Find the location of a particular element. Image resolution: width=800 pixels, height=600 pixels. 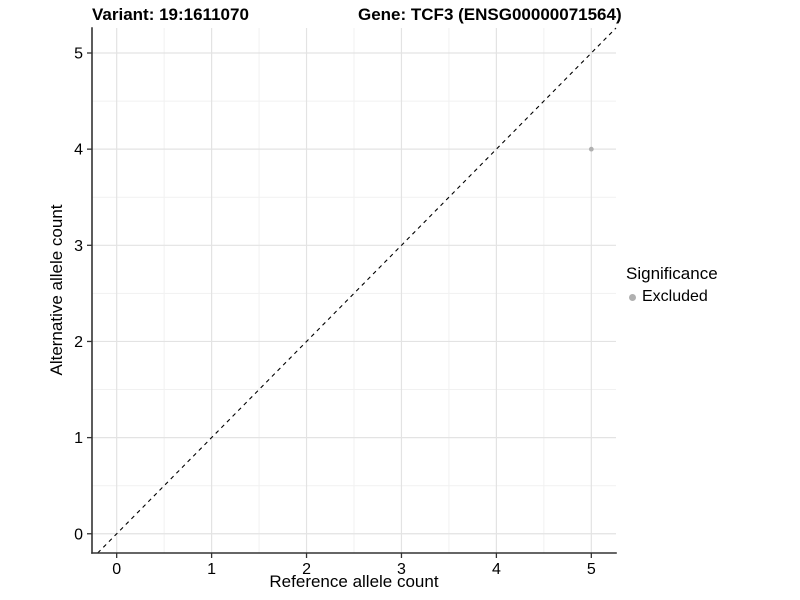

legend-item-excluded: Excluded is located at coordinates (672, 297).